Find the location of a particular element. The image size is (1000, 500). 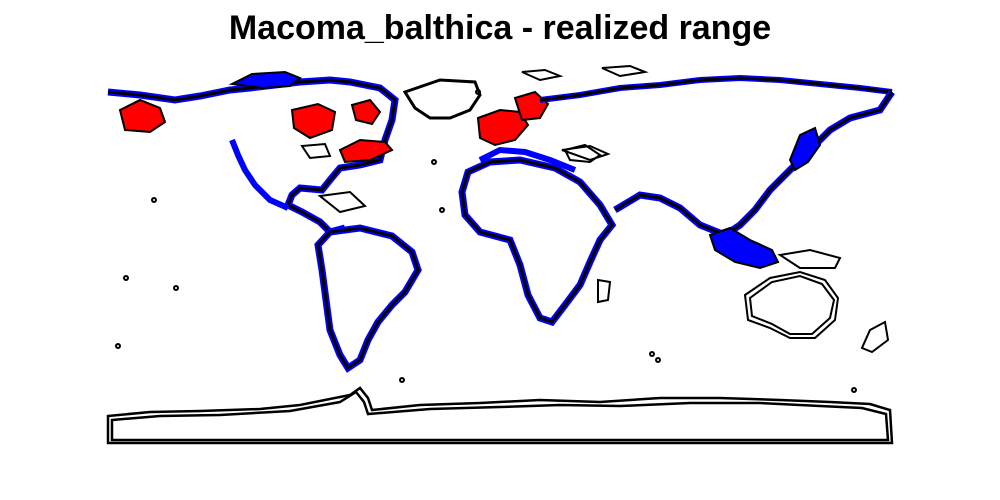

siberia-coast-black is located at coordinates (716, 89).